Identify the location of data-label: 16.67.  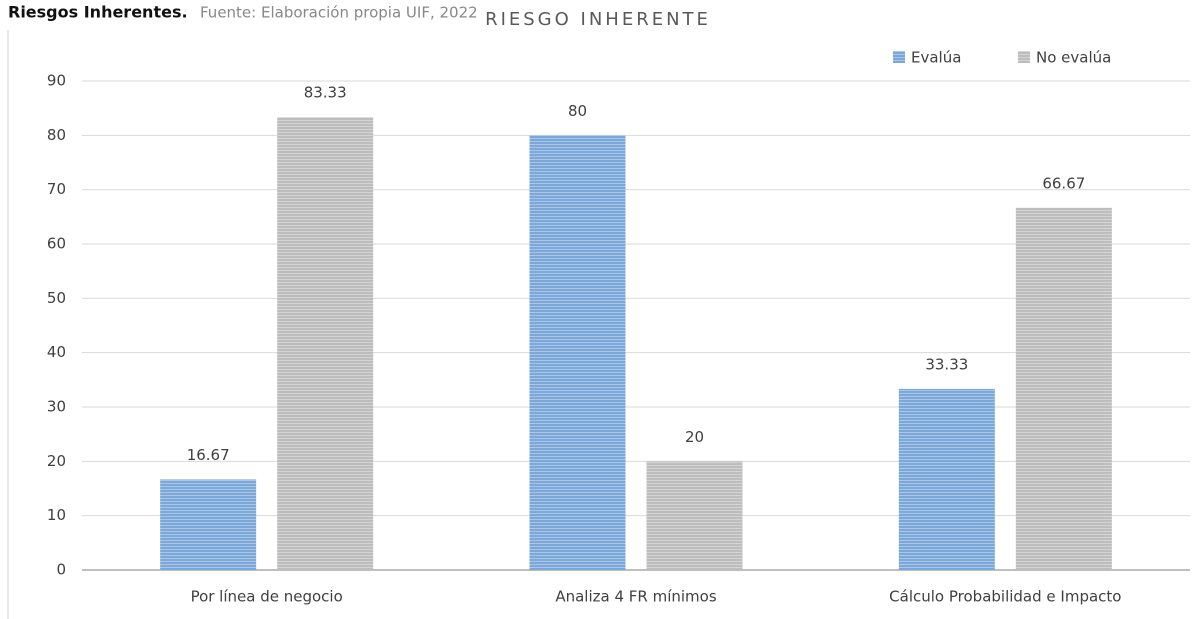
(208, 455).